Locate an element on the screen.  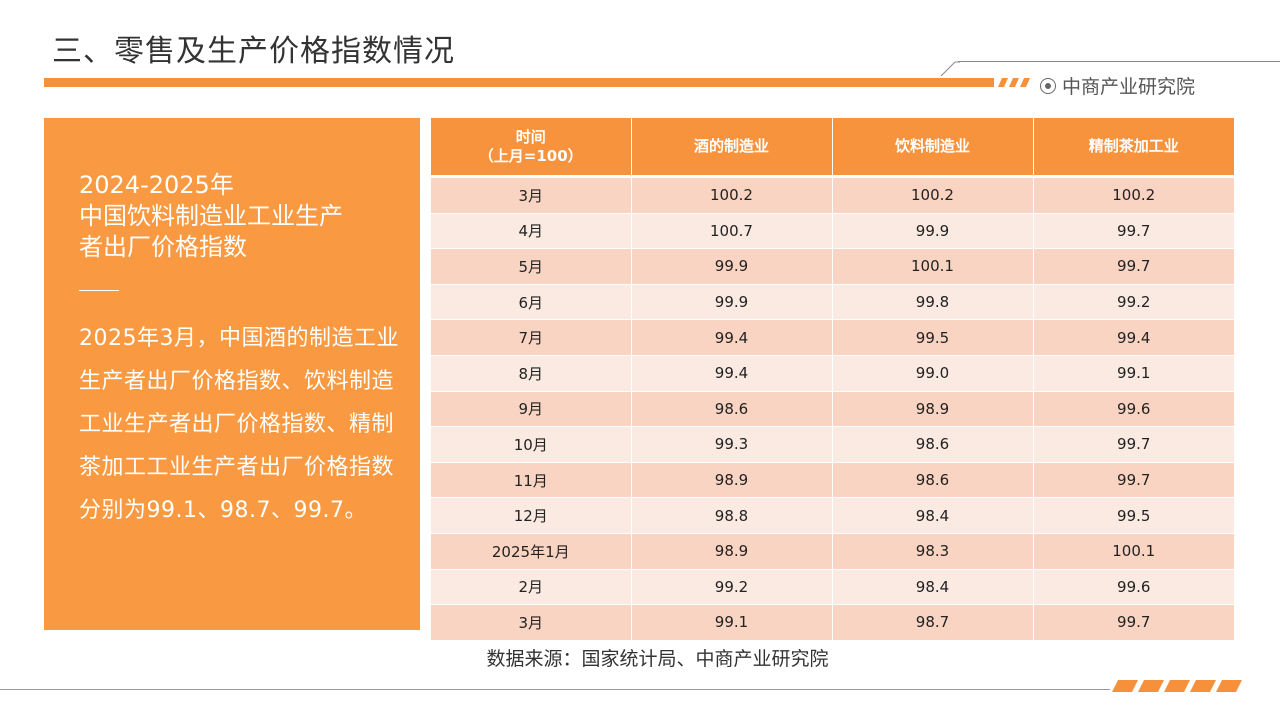
col-header-time-line1: 时间 is located at coordinates (530, 136).